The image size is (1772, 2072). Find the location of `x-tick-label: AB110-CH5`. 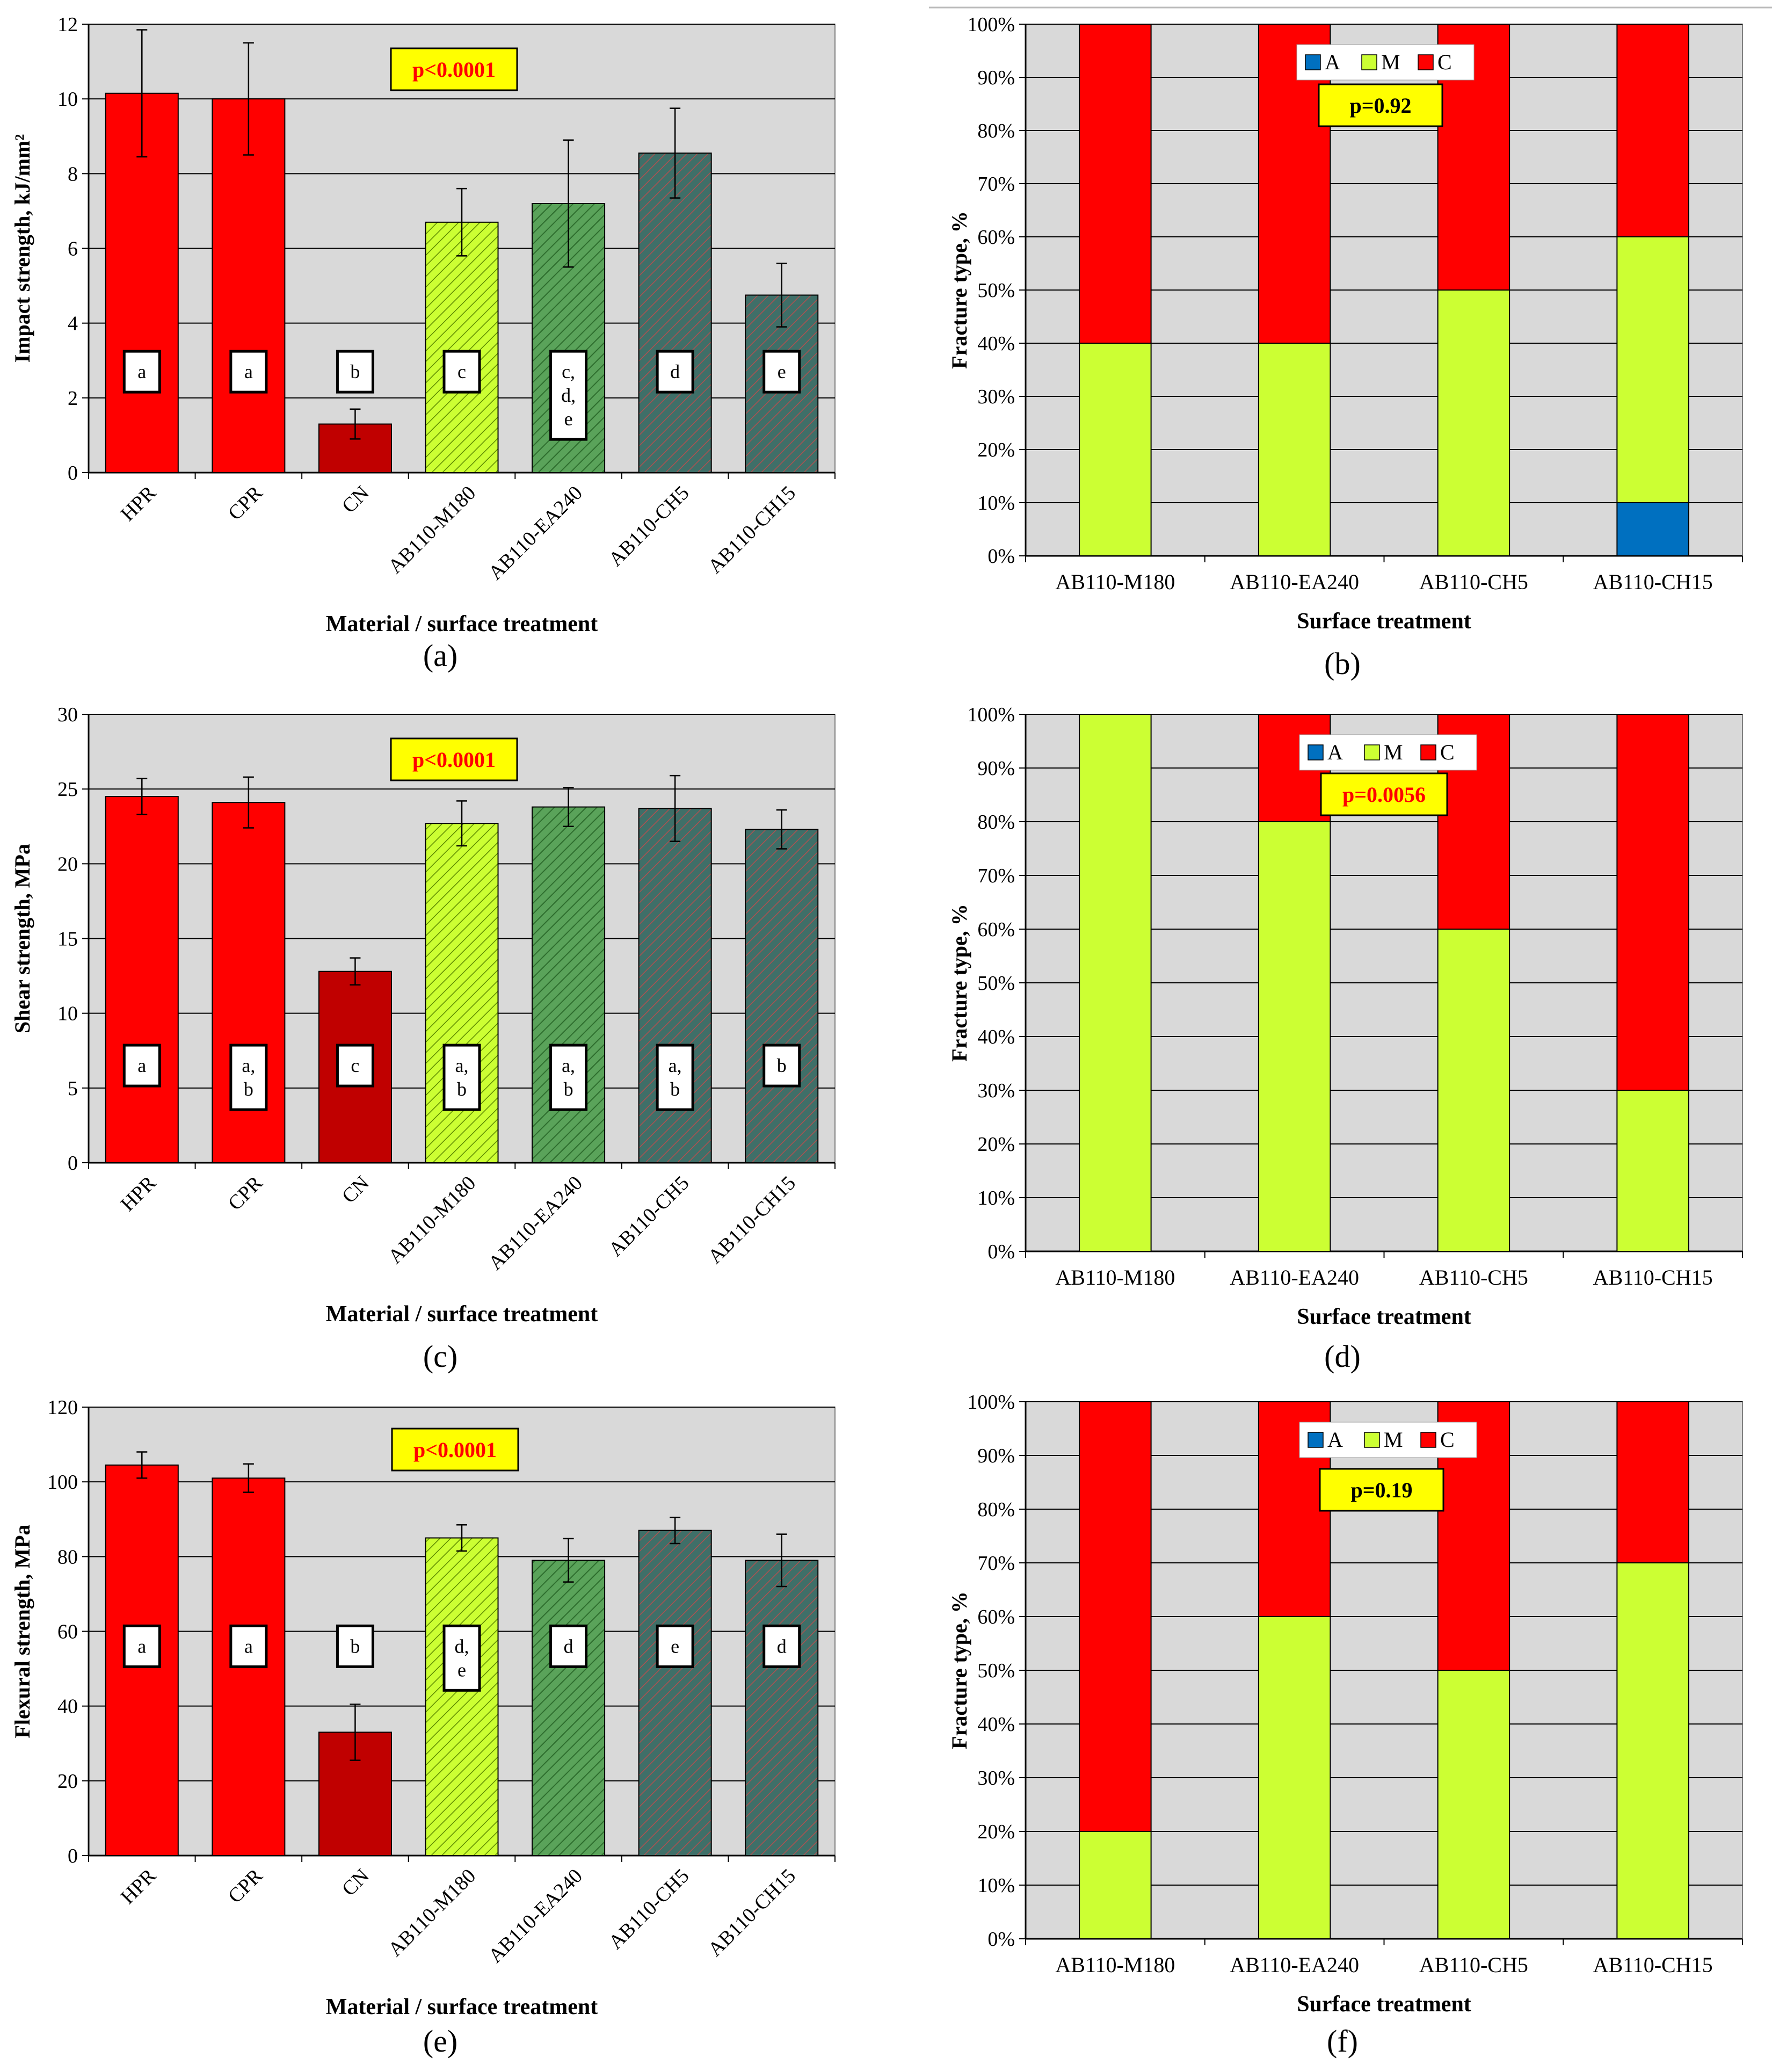

x-tick-label: AB110-CH5 is located at coordinates (648, 1910).